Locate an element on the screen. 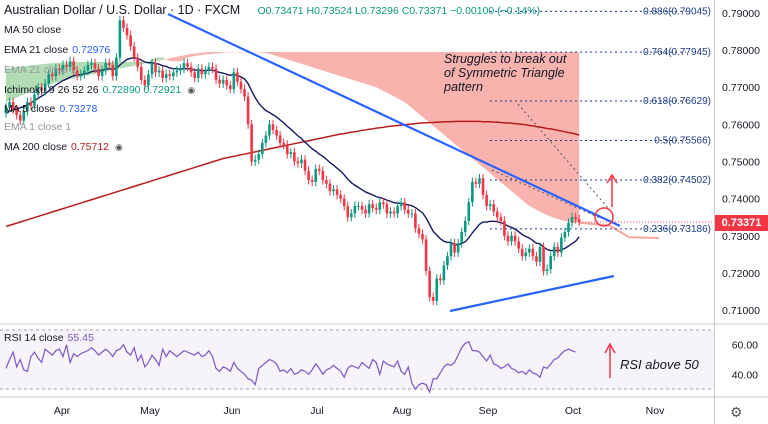  indicator-row: EMA 1 close 1 is located at coordinates (39, 127).